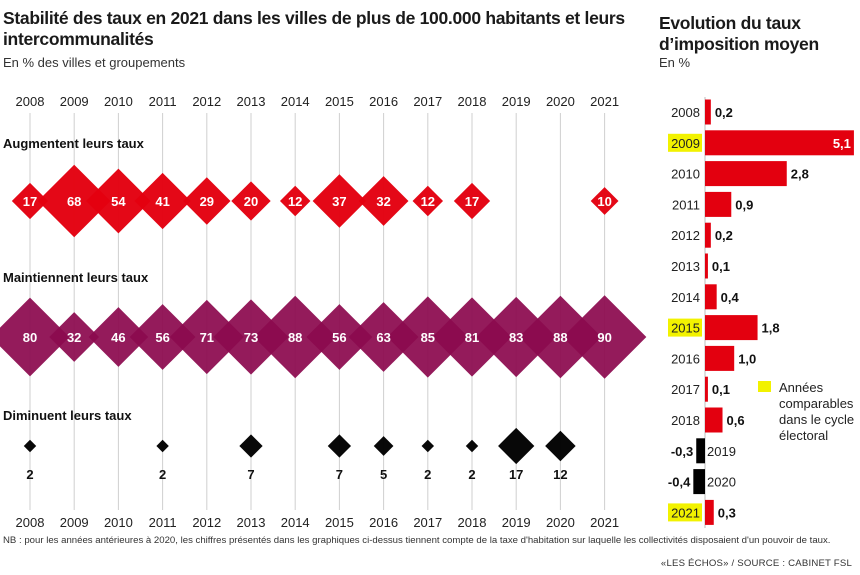 The height and width of the screenshot is (575, 860). Describe the element at coordinates (163, 522) in the screenshot. I see `year-label-bottom: 2011` at that location.